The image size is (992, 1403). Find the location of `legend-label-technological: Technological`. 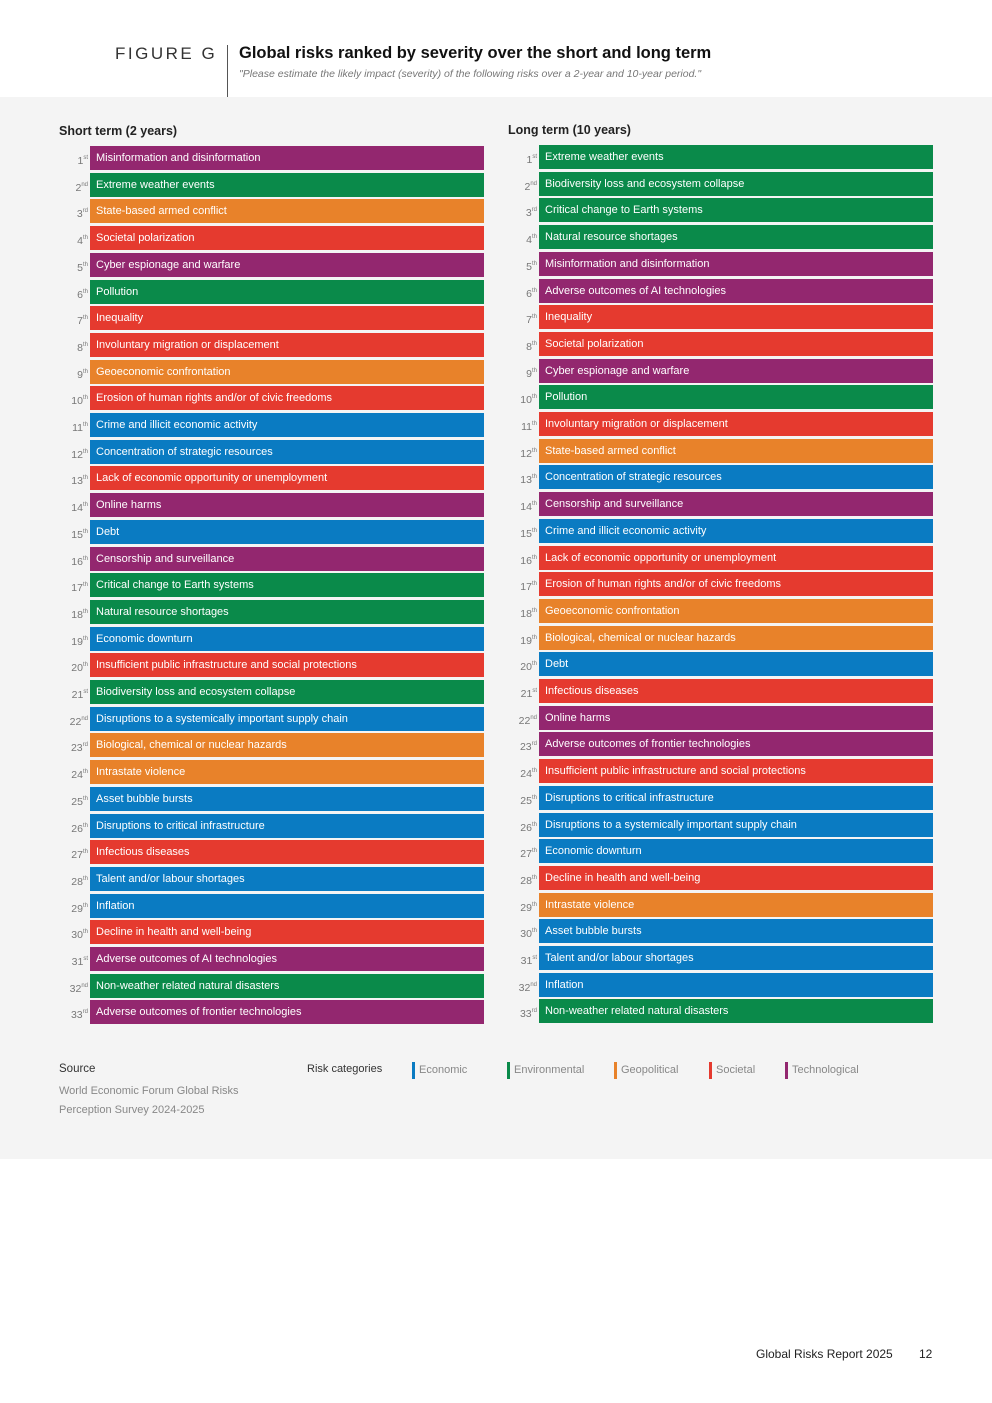

legend-label-technological: Technological is located at coordinates (825, 1070).